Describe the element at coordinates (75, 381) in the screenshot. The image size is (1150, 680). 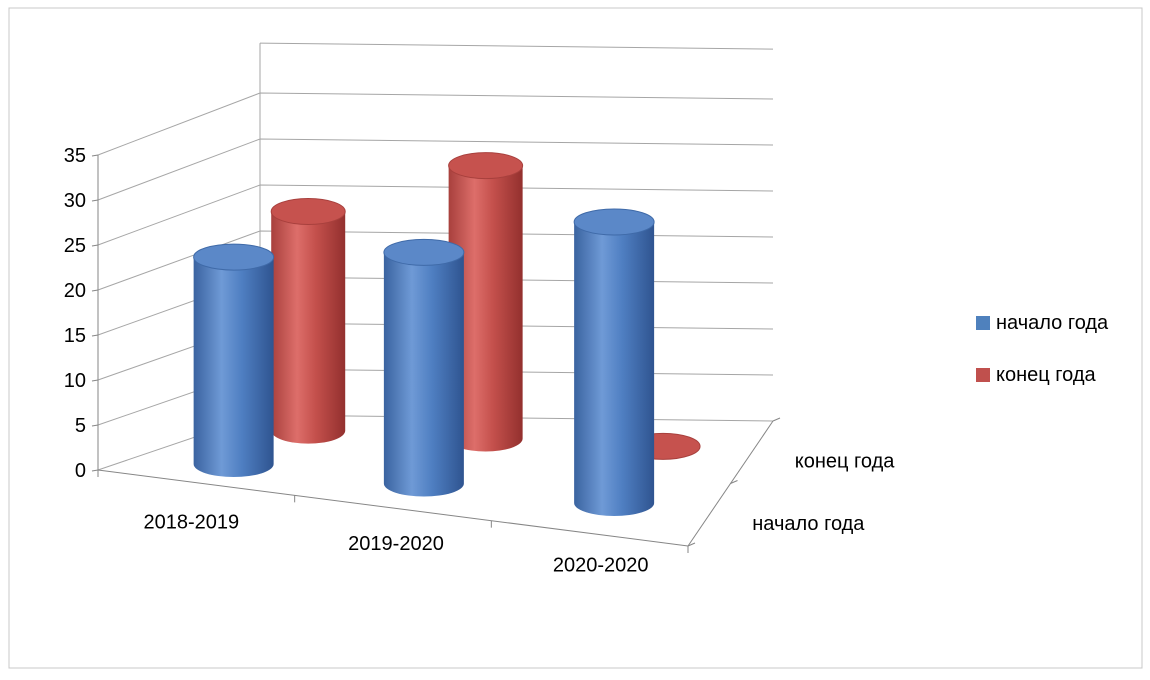
I see `y-tick-label: 10` at that location.